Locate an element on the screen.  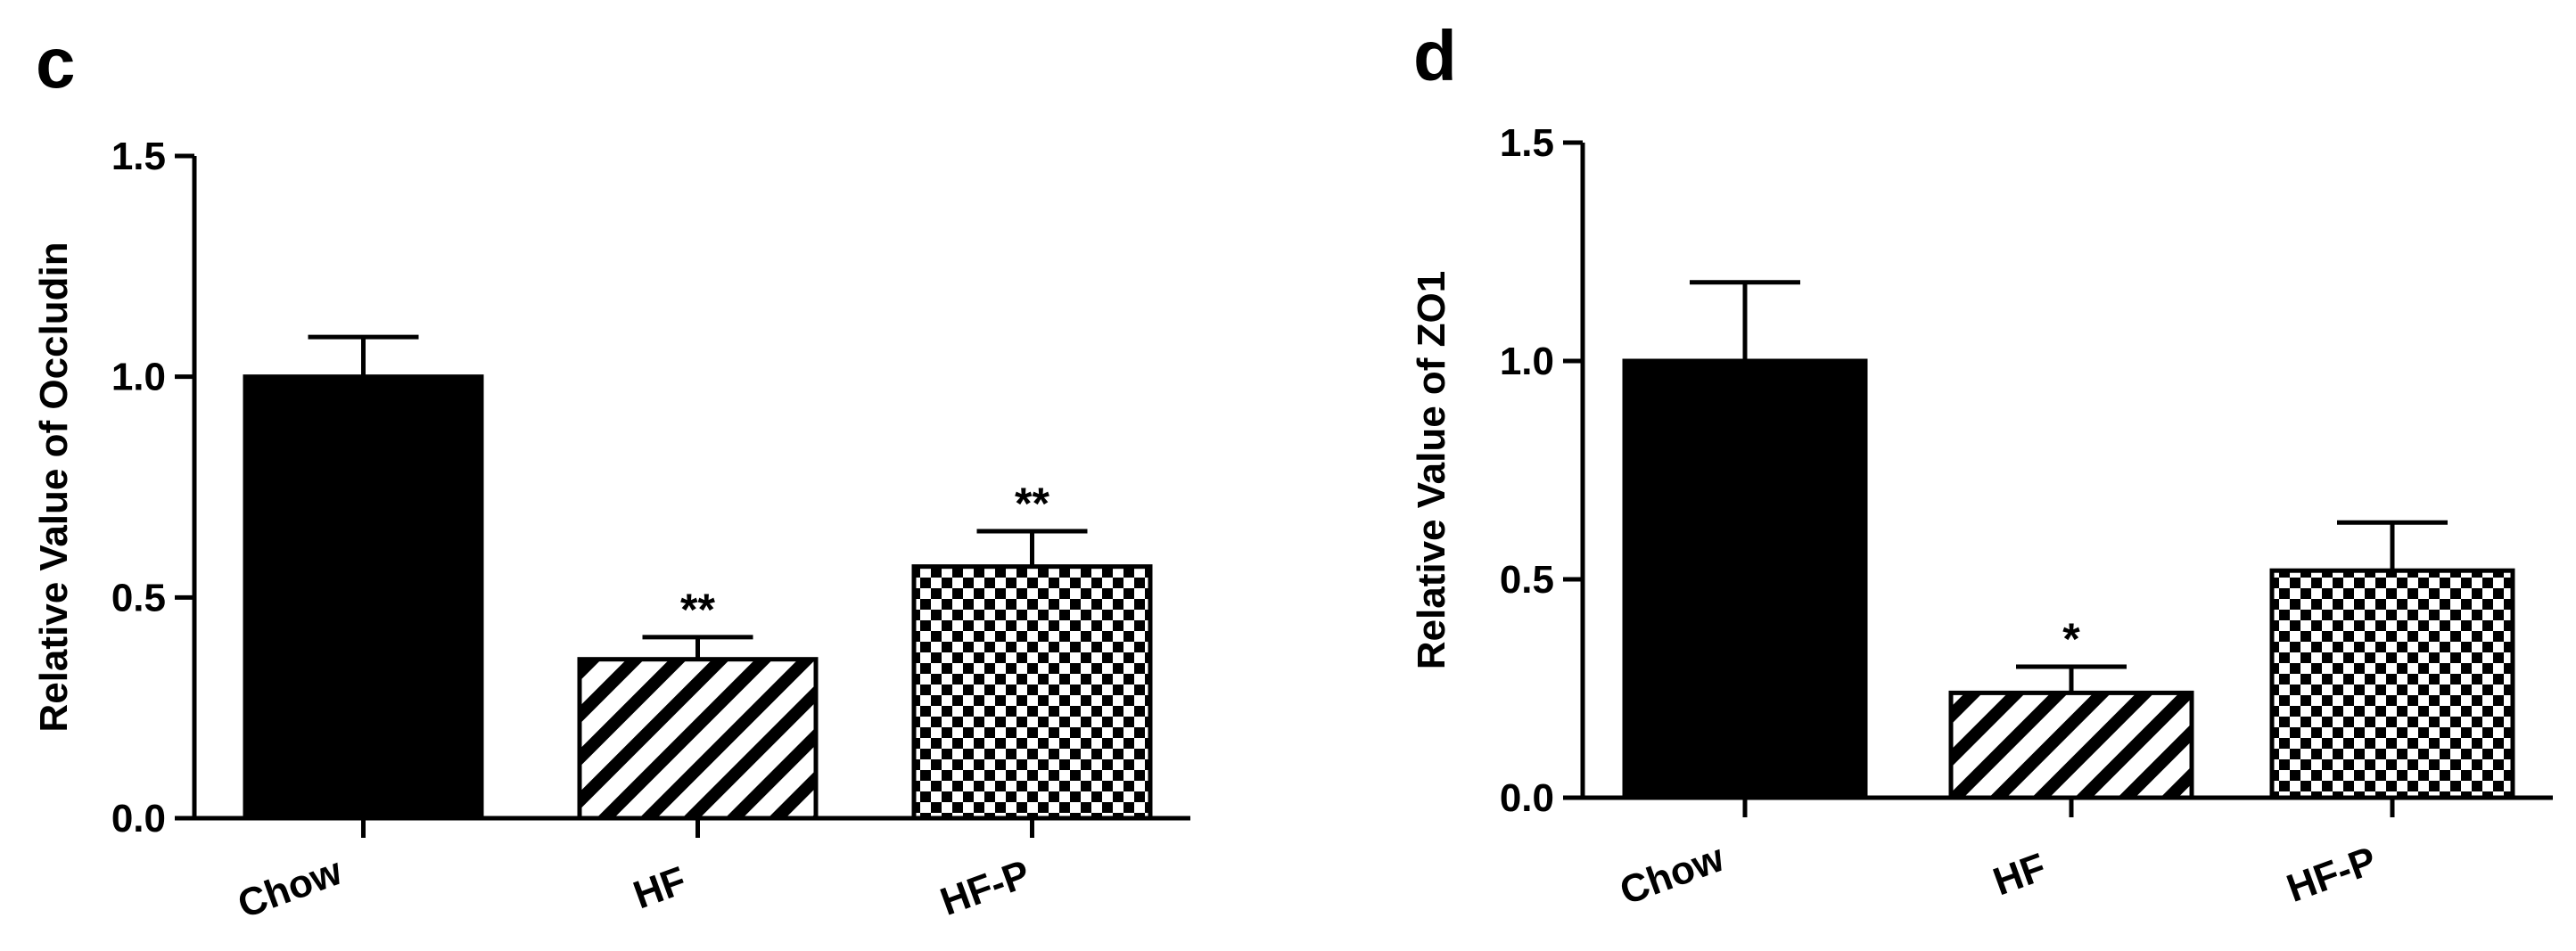
panel-letter: c is located at coordinates (56, 62).